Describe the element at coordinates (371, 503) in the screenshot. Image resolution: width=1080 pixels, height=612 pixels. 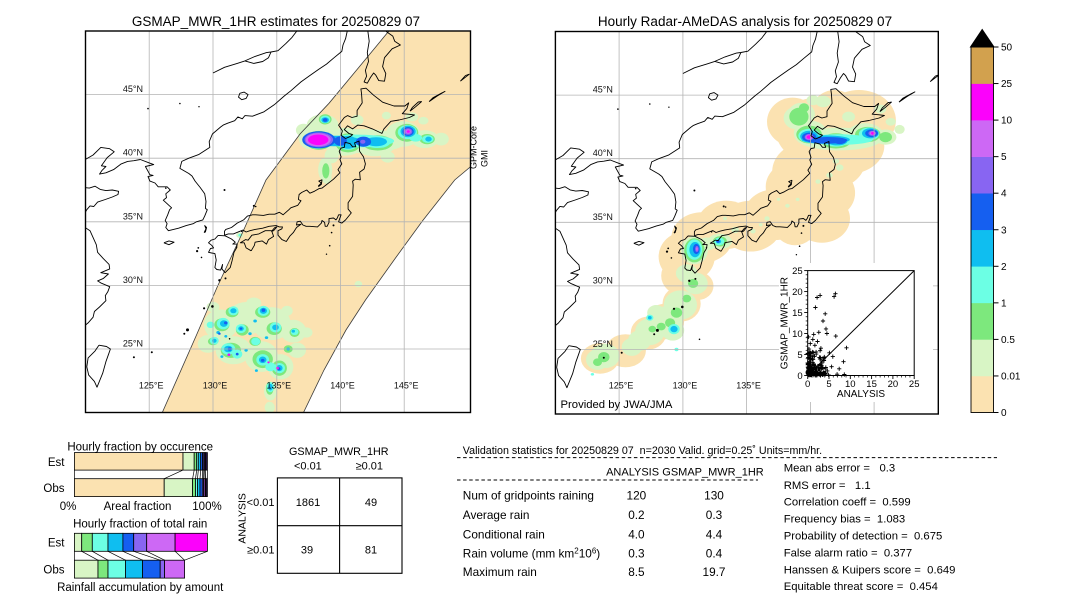
I see `svg-text: 49` at that location.